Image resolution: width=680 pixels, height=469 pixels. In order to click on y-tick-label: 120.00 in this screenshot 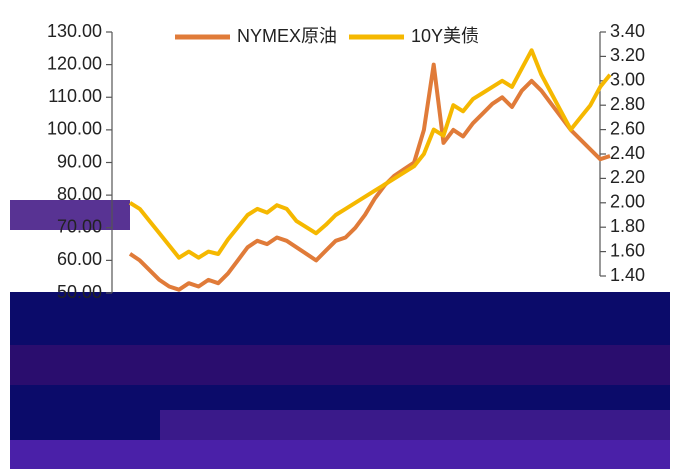, I will do `click(74, 63)`.